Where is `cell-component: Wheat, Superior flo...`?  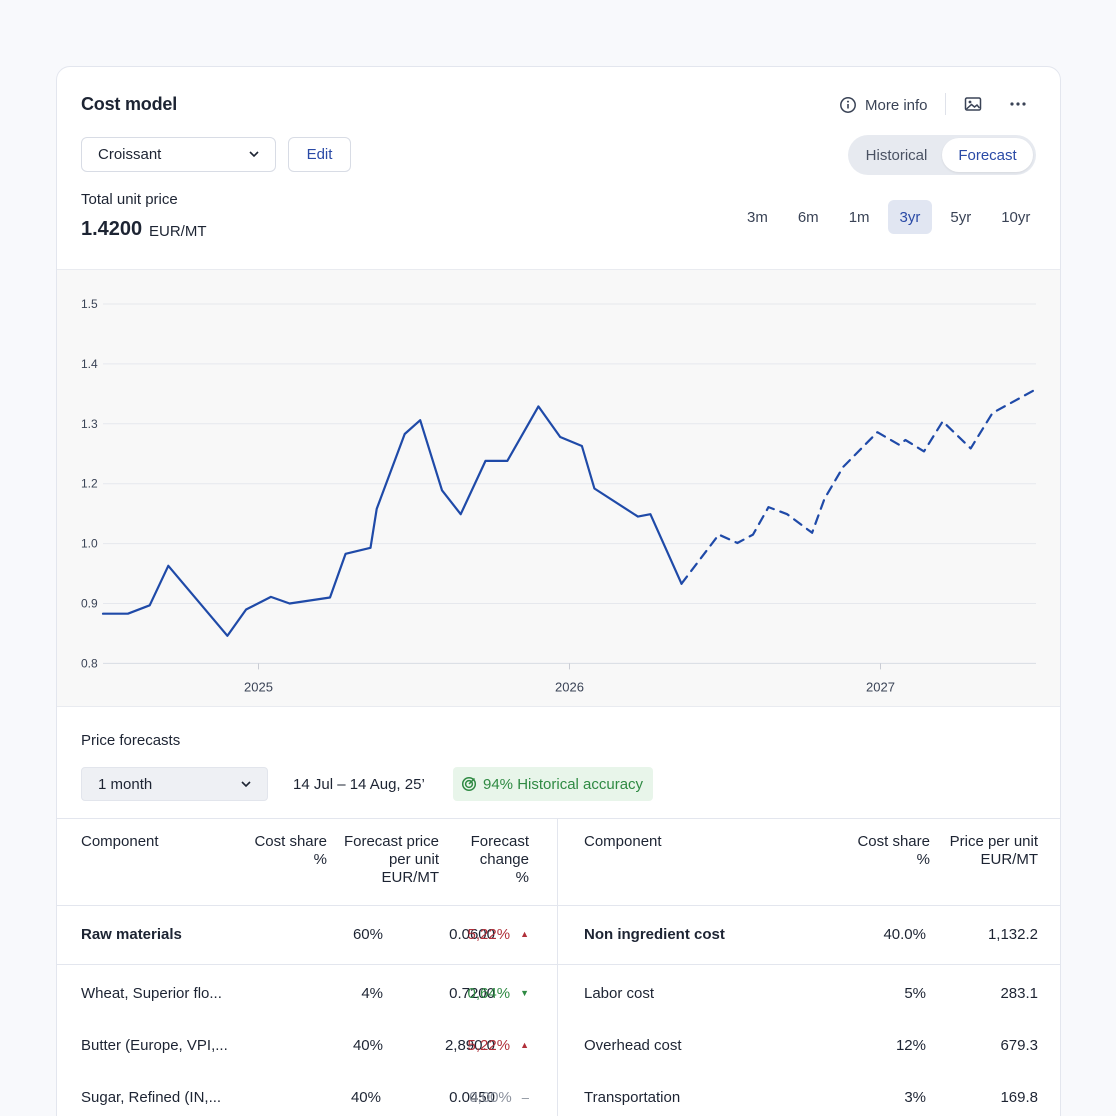
cell-component: Wheat, Superior flo... is located at coordinates (151, 993).